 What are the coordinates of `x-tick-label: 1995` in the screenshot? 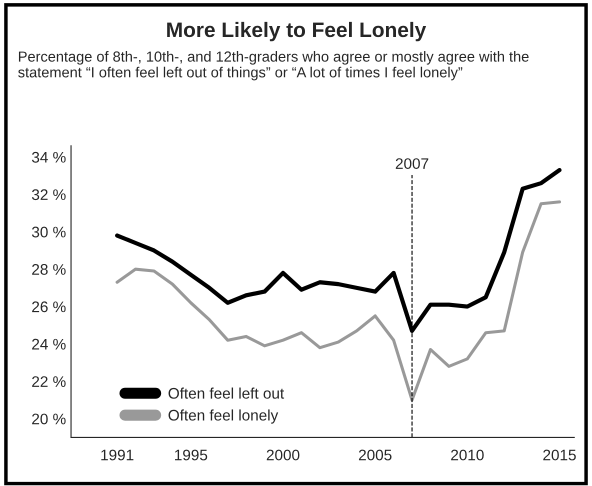 It's located at (191, 455).